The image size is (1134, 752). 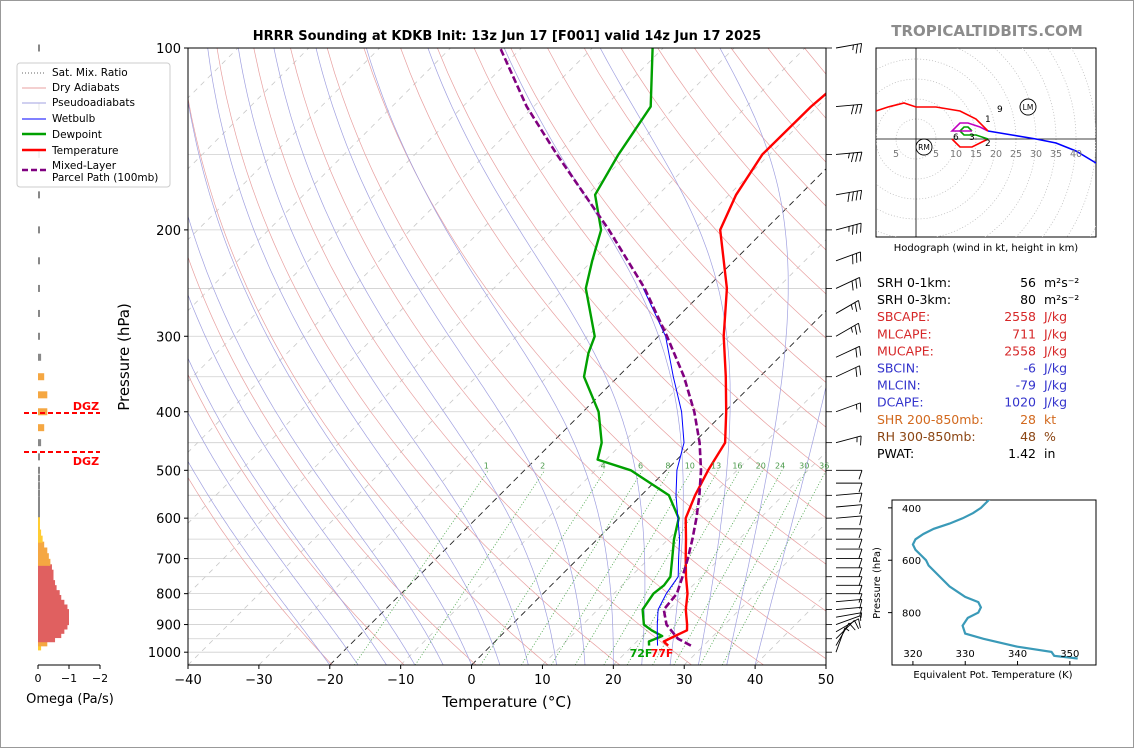 What do you see at coordinates (1016, 154) in the screenshot?
I see `hodograph-ring-label: 25` at bounding box center [1016, 154].